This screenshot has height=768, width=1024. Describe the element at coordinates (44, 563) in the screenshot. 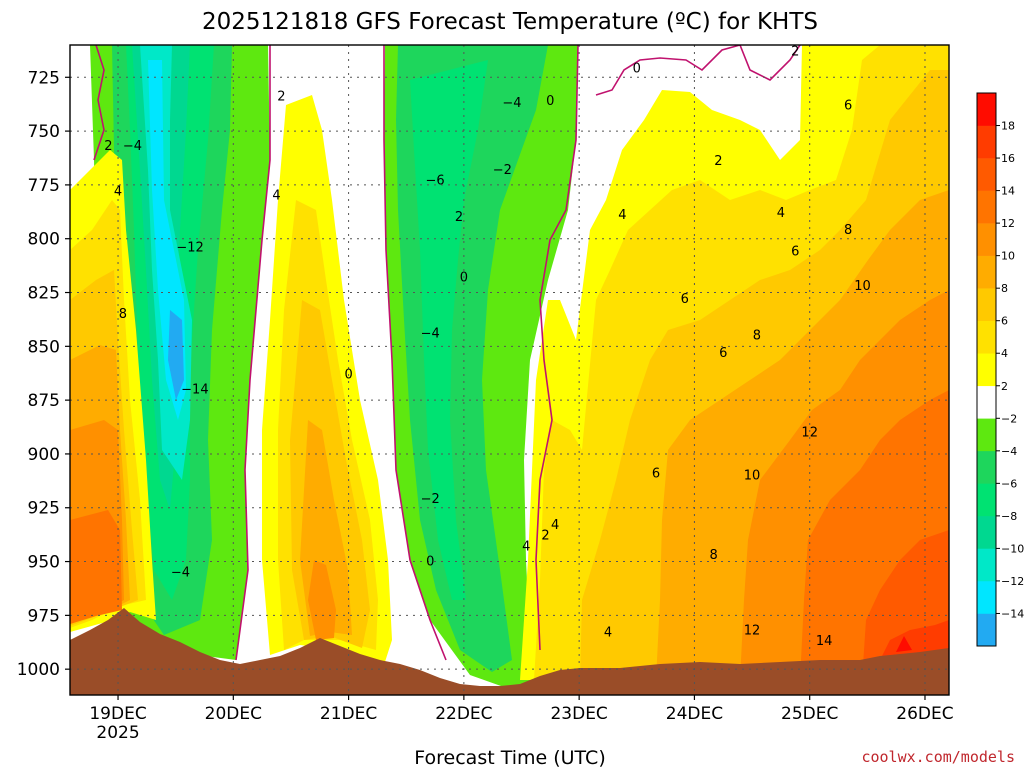

I see `y-tick-label-9: 950` at that location.